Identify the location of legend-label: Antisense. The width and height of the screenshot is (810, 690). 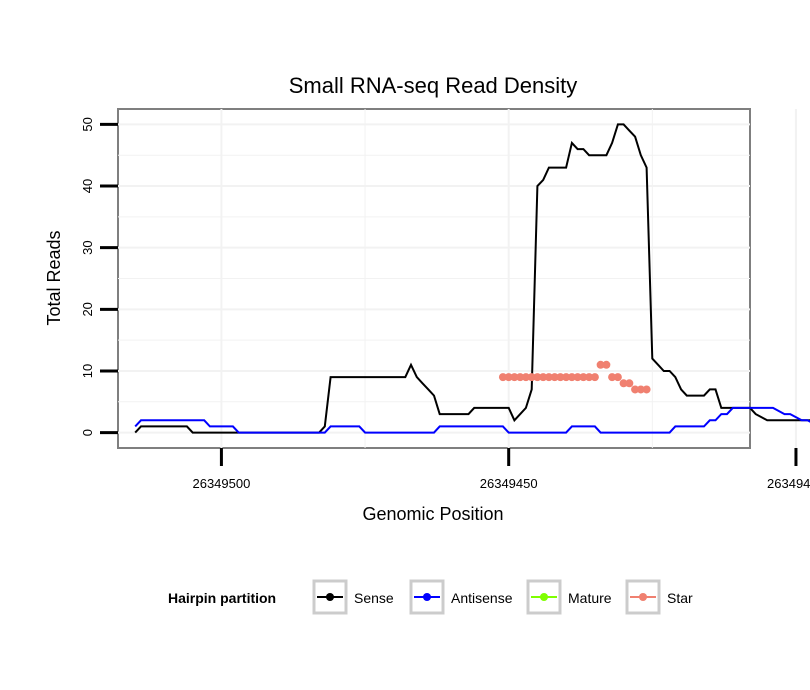
(482, 598).